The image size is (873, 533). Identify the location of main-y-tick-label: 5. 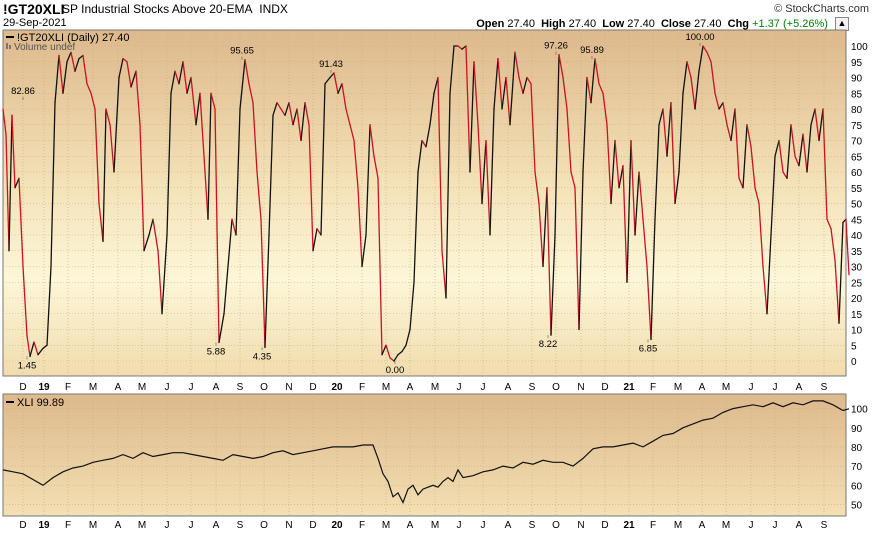
(854, 346).